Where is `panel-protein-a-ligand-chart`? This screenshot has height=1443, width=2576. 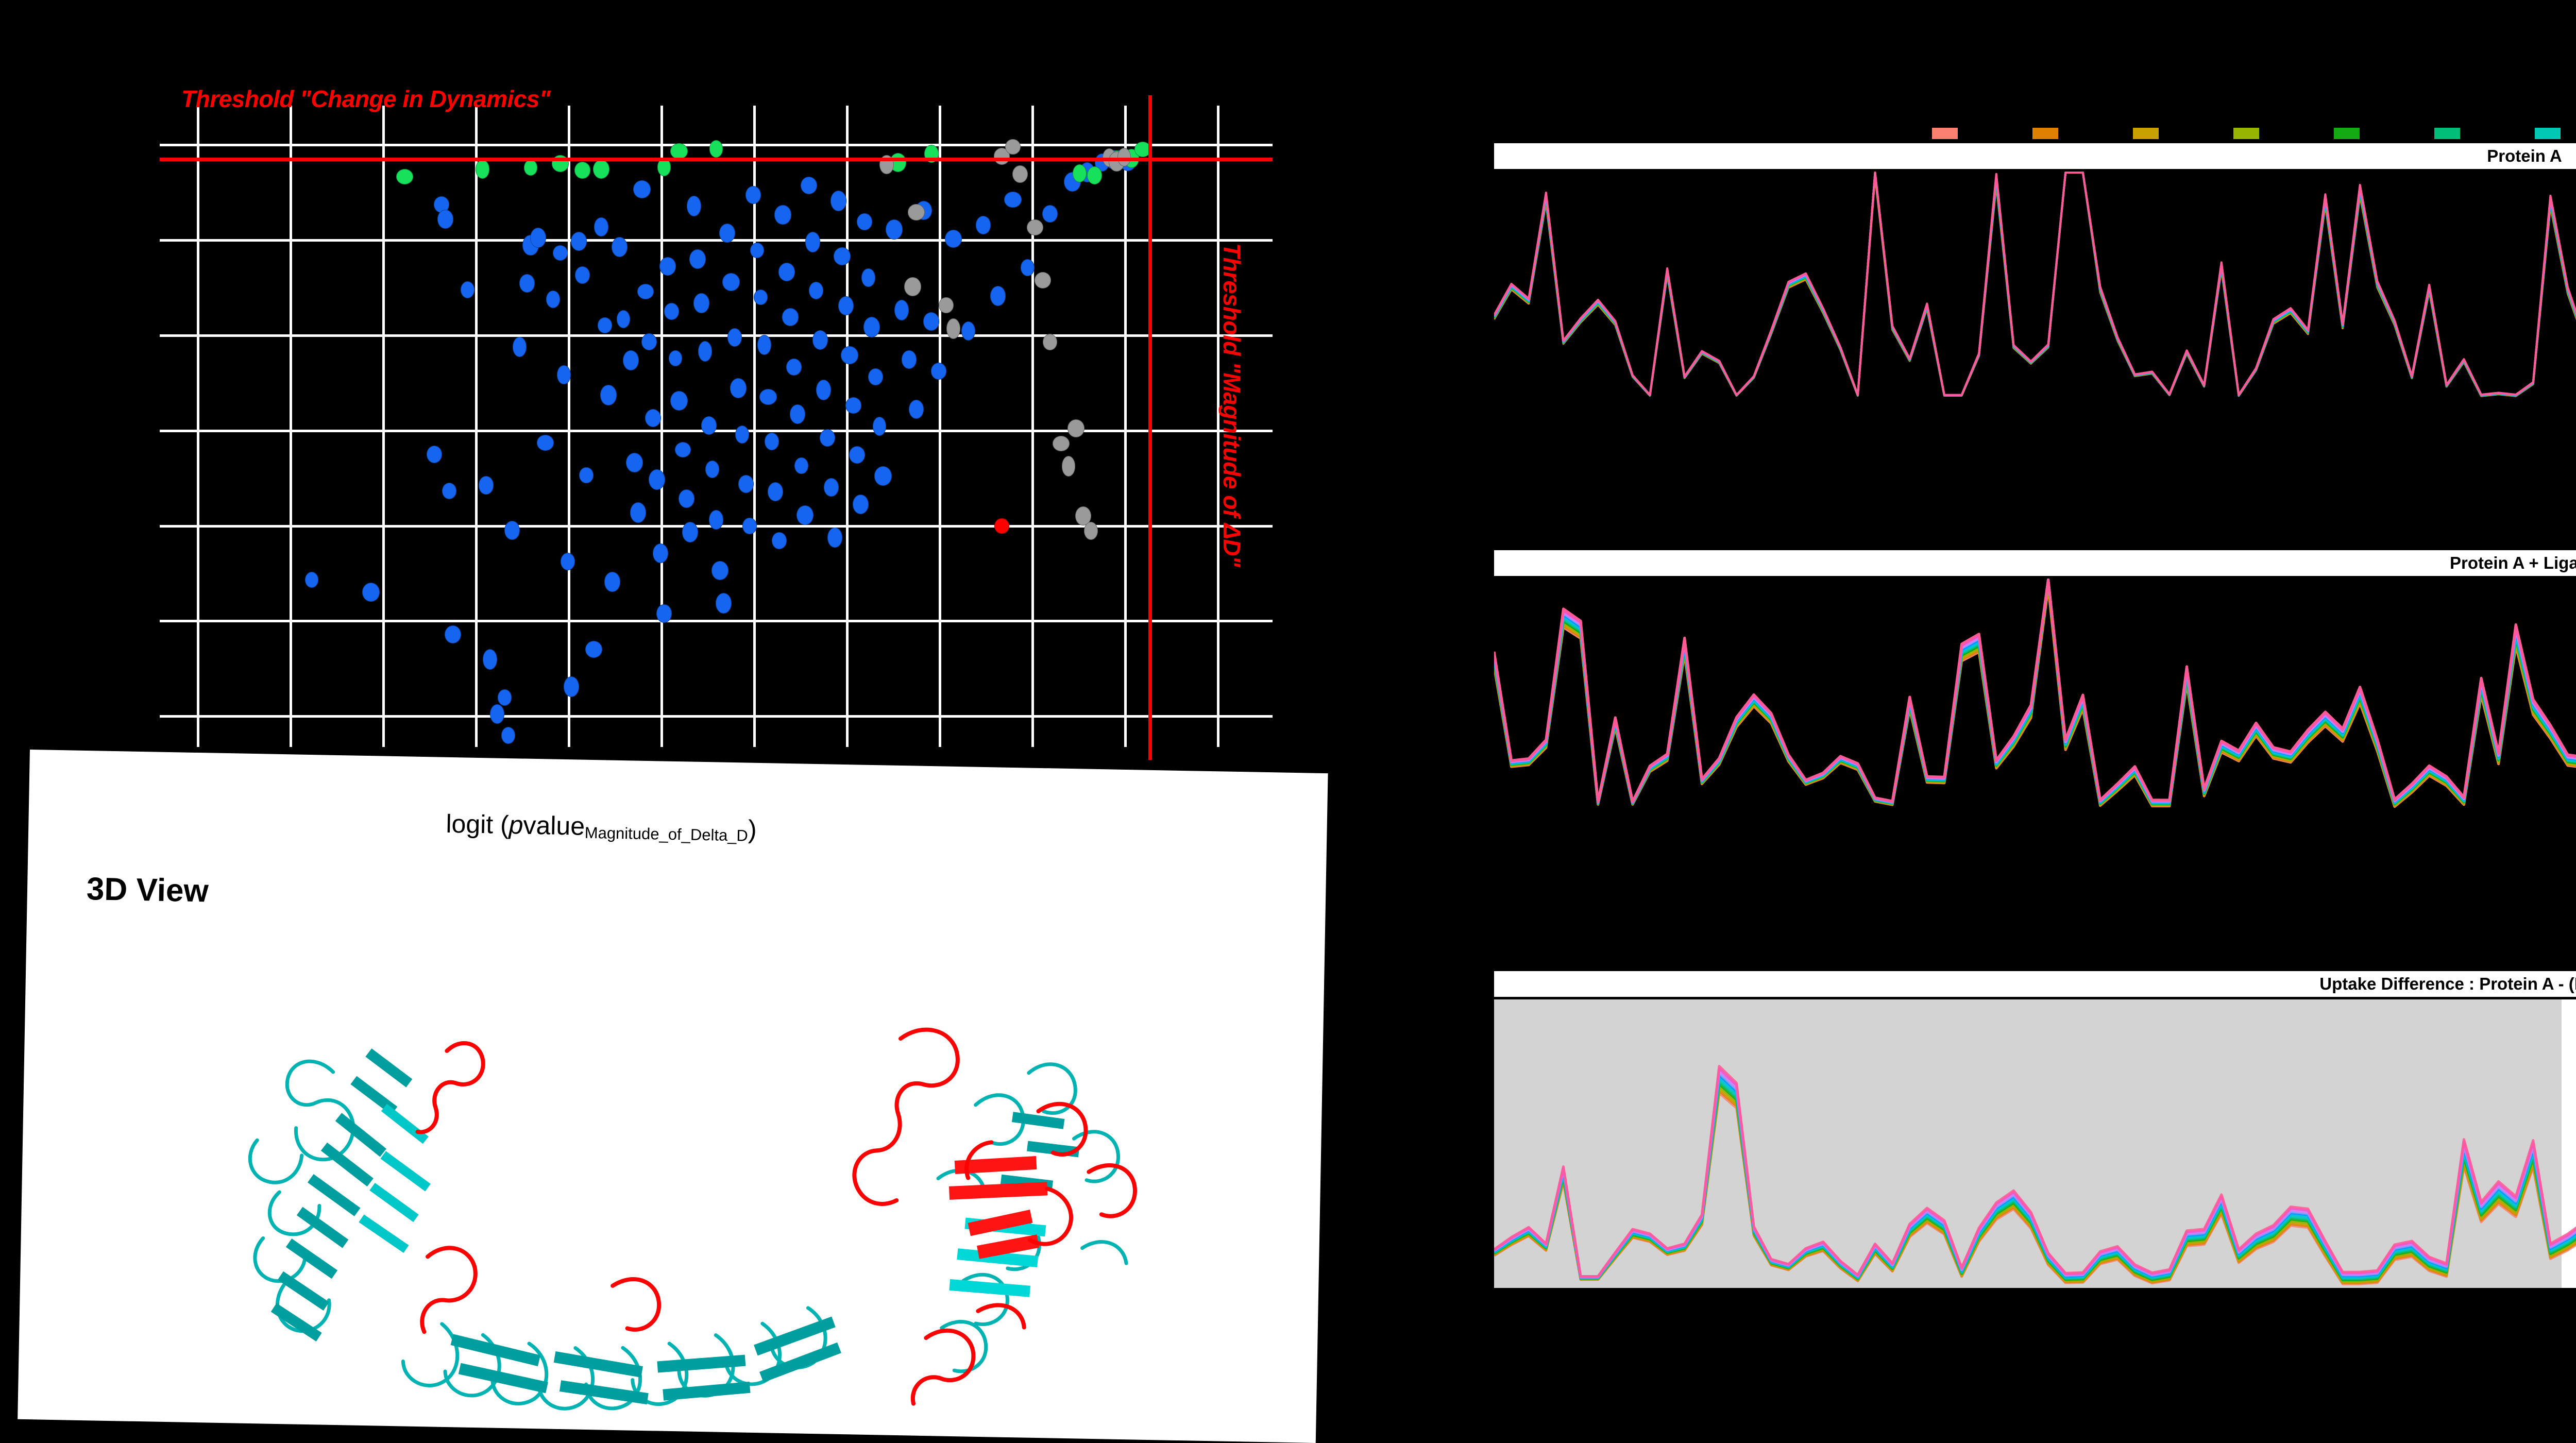
panel-protein-a-ligand-chart is located at coordinates (2035, 698).